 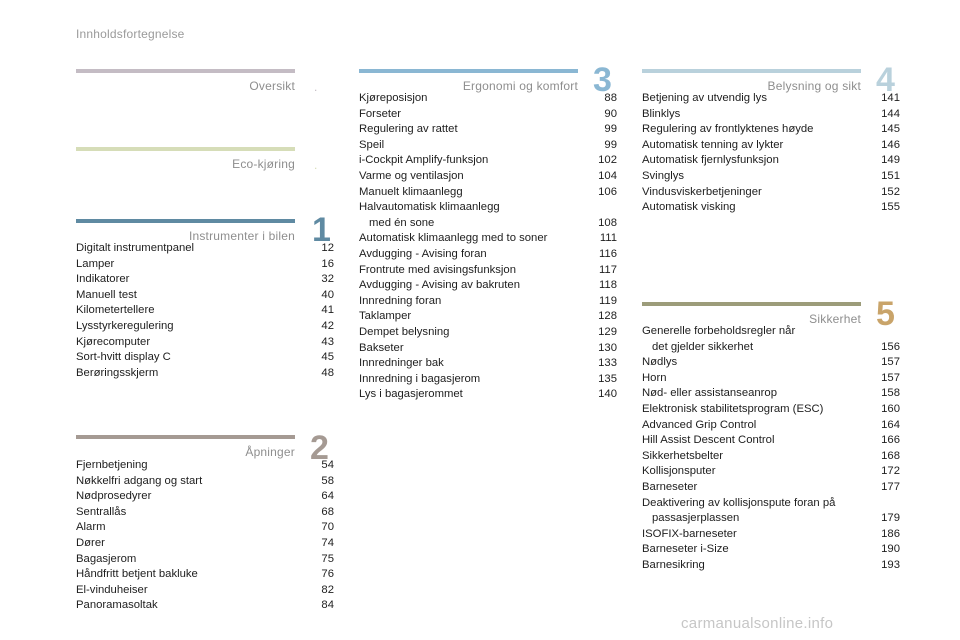 What do you see at coordinates (771, 394) in the screenshot?
I see `toc-entry: Nød- eller assistanseanrop 158` at bounding box center [771, 394].